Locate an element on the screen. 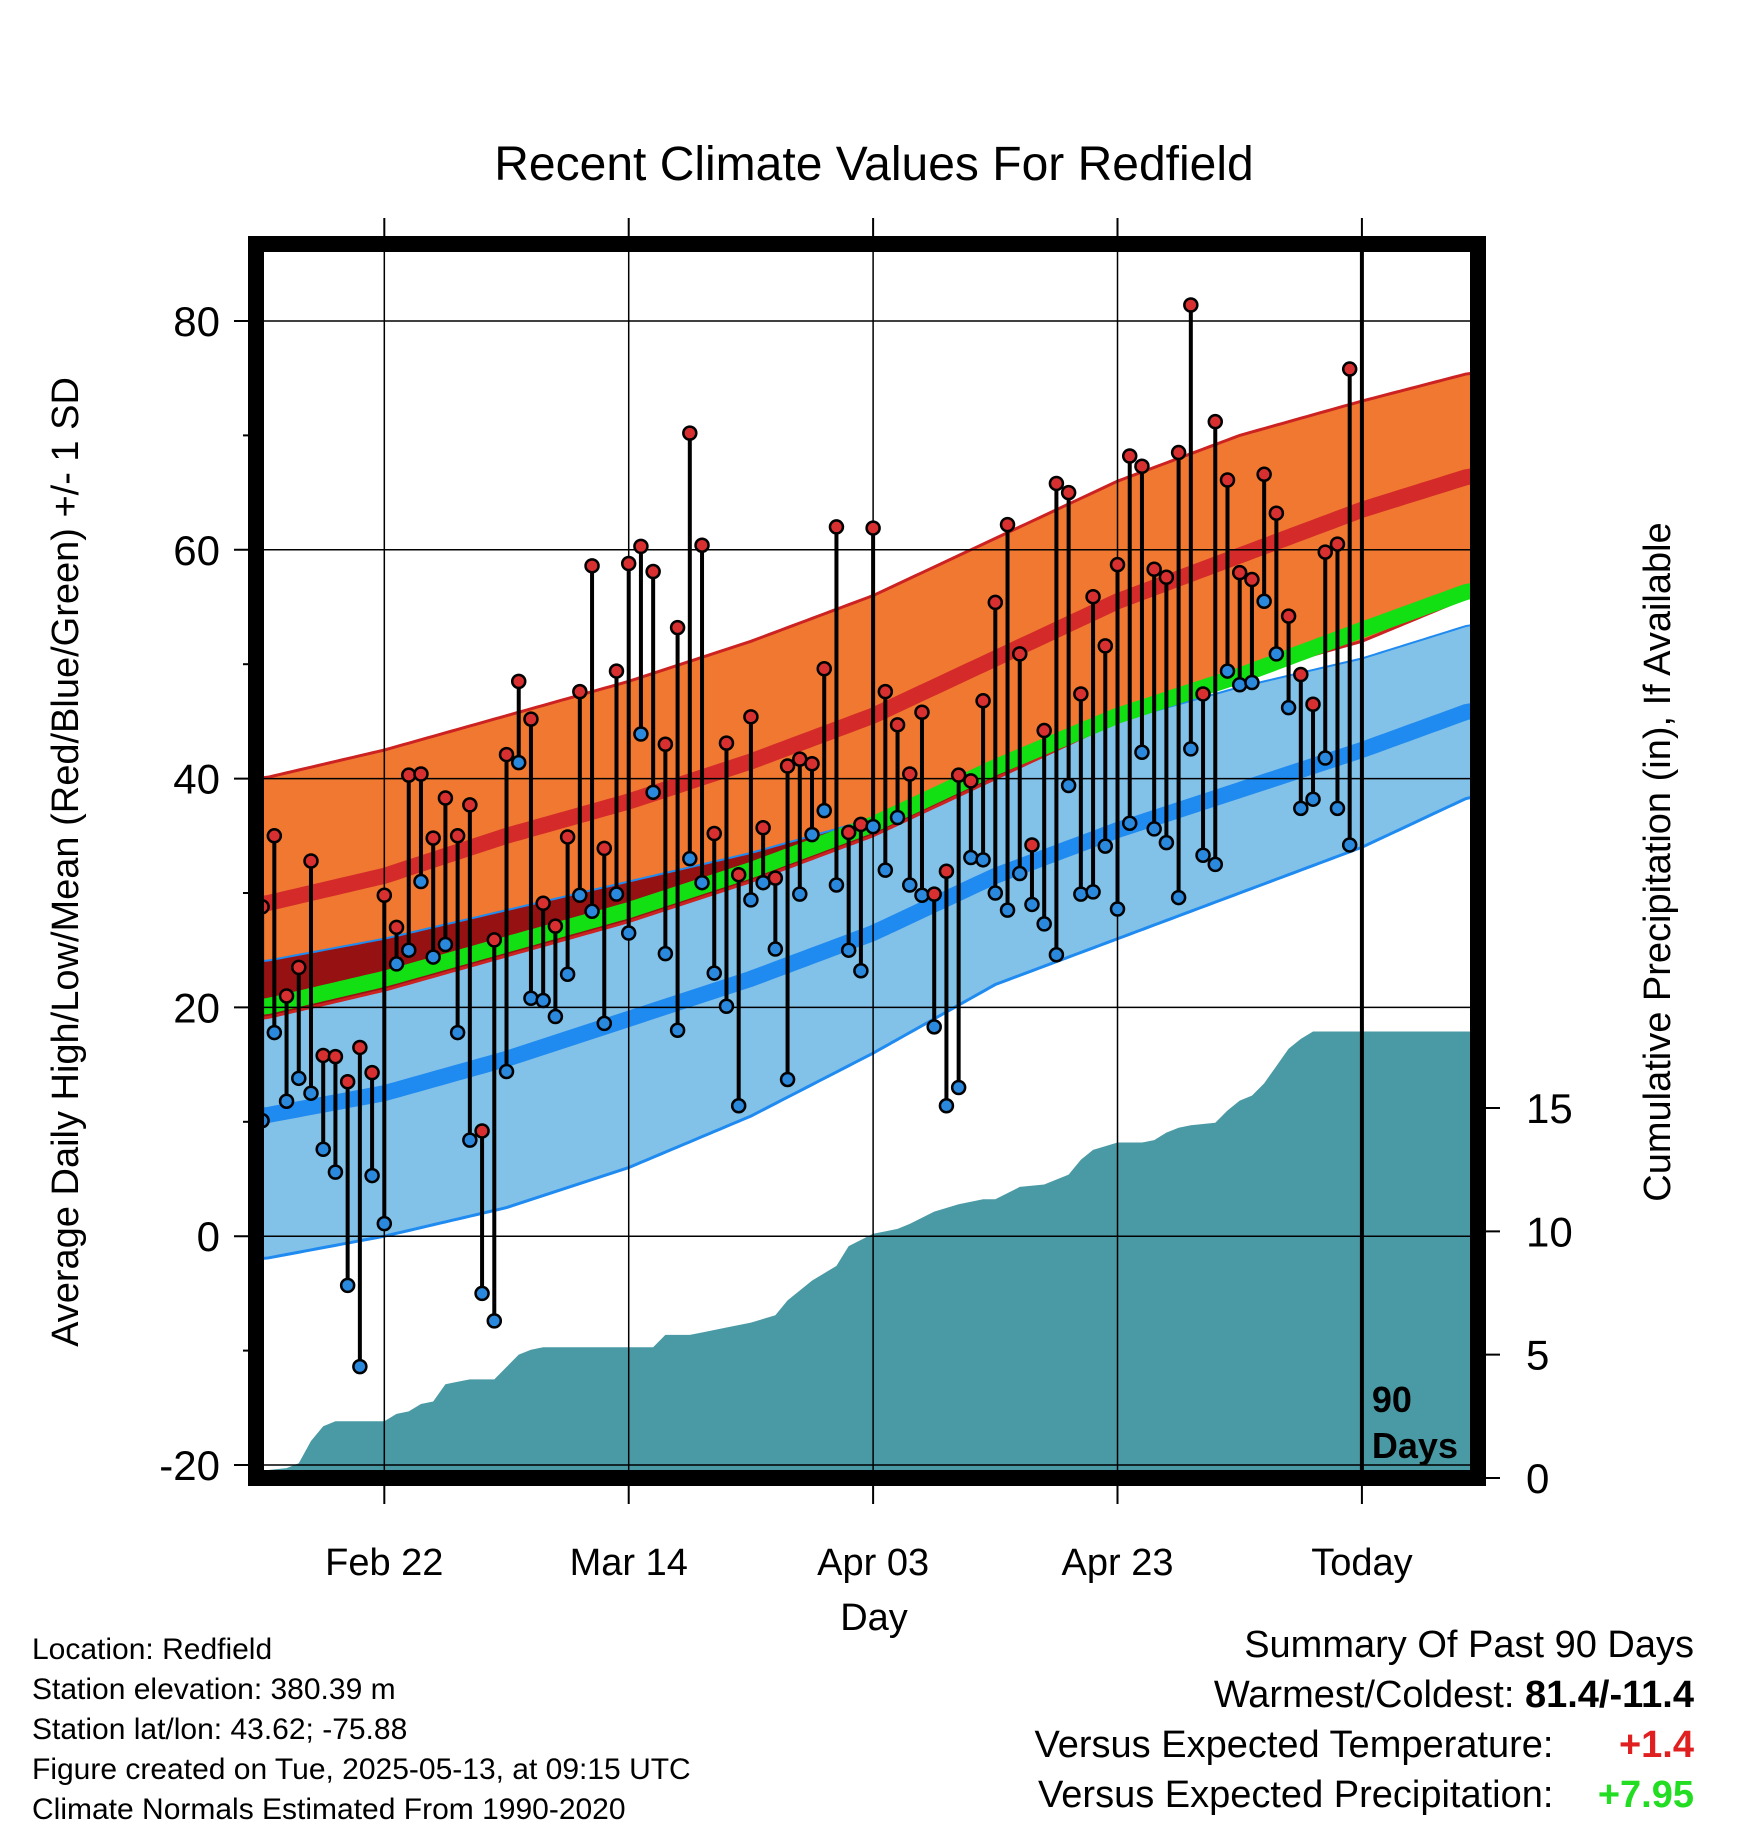 The height and width of the screenshot is (1830, 1748). y-tick-label: 60 is located at coordinates (196, 550).